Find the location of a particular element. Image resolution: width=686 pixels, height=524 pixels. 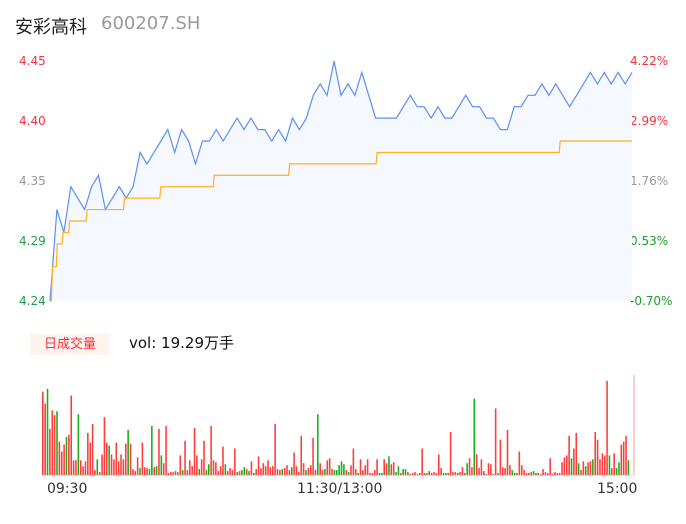

volume-tab: 日成交量 is located at coordinates (70, 344).